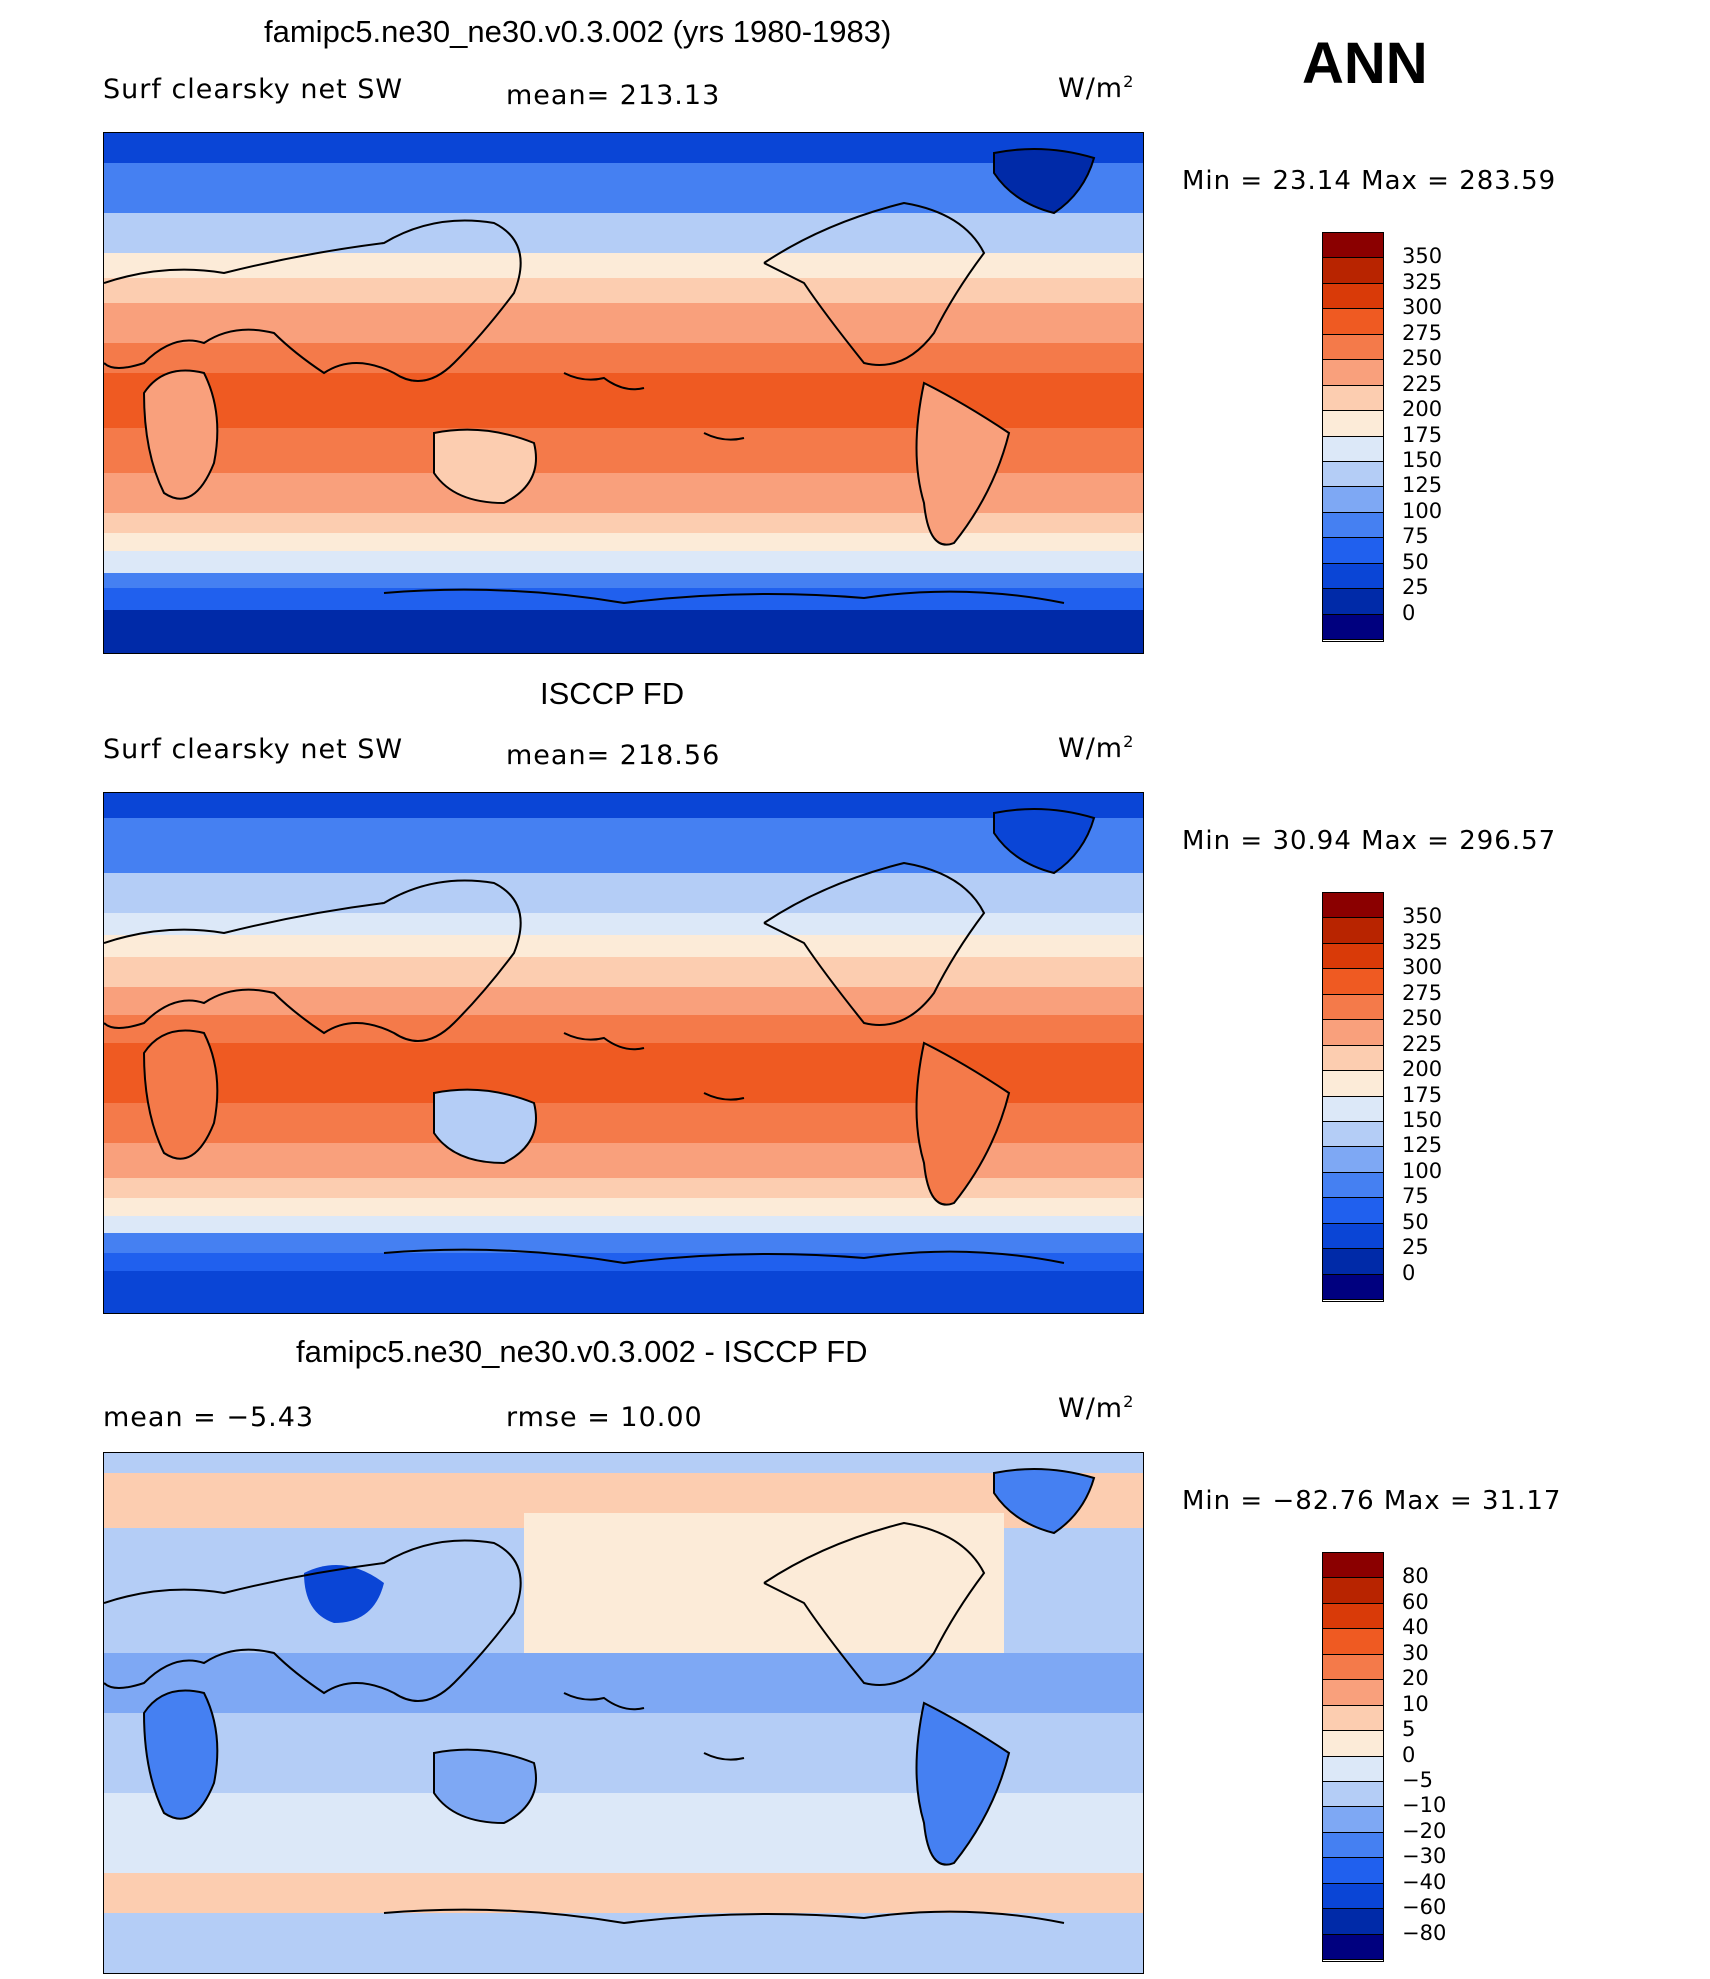 Image resolution: width=1710 pixels, height=1979 pixels. I want to click on colorbar-tick-label: 275, so click(1422, 992).